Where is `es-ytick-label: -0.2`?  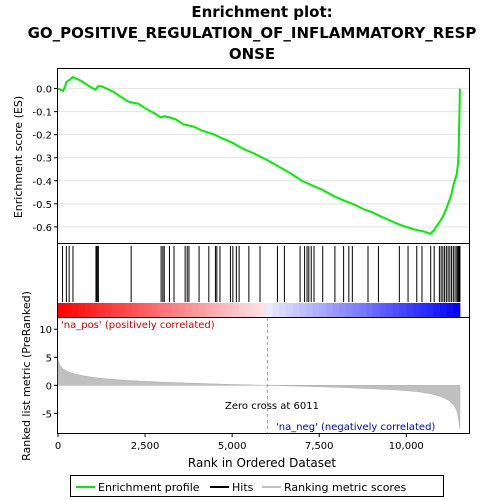 es-ytick-label: -0.2 is located at coordinates (42, 136).